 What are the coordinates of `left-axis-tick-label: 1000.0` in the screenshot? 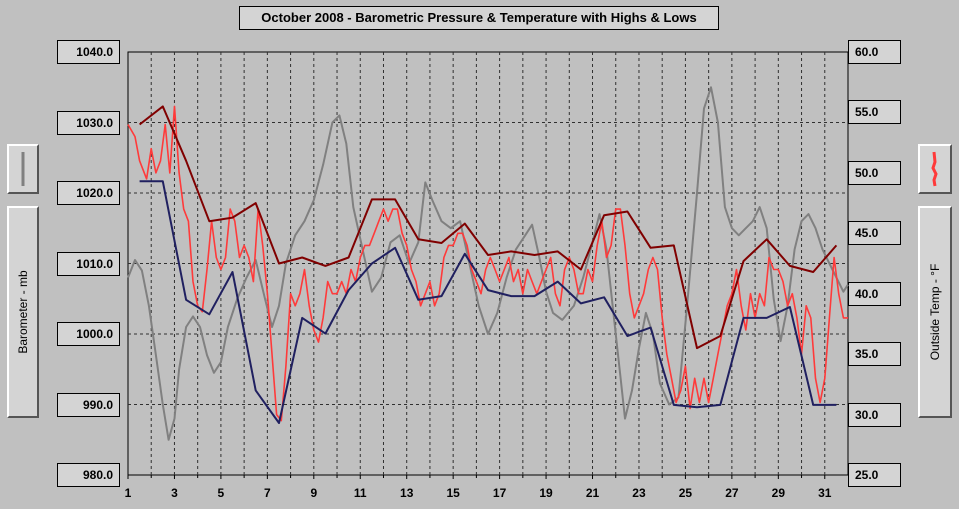 It's located at (88, 334).